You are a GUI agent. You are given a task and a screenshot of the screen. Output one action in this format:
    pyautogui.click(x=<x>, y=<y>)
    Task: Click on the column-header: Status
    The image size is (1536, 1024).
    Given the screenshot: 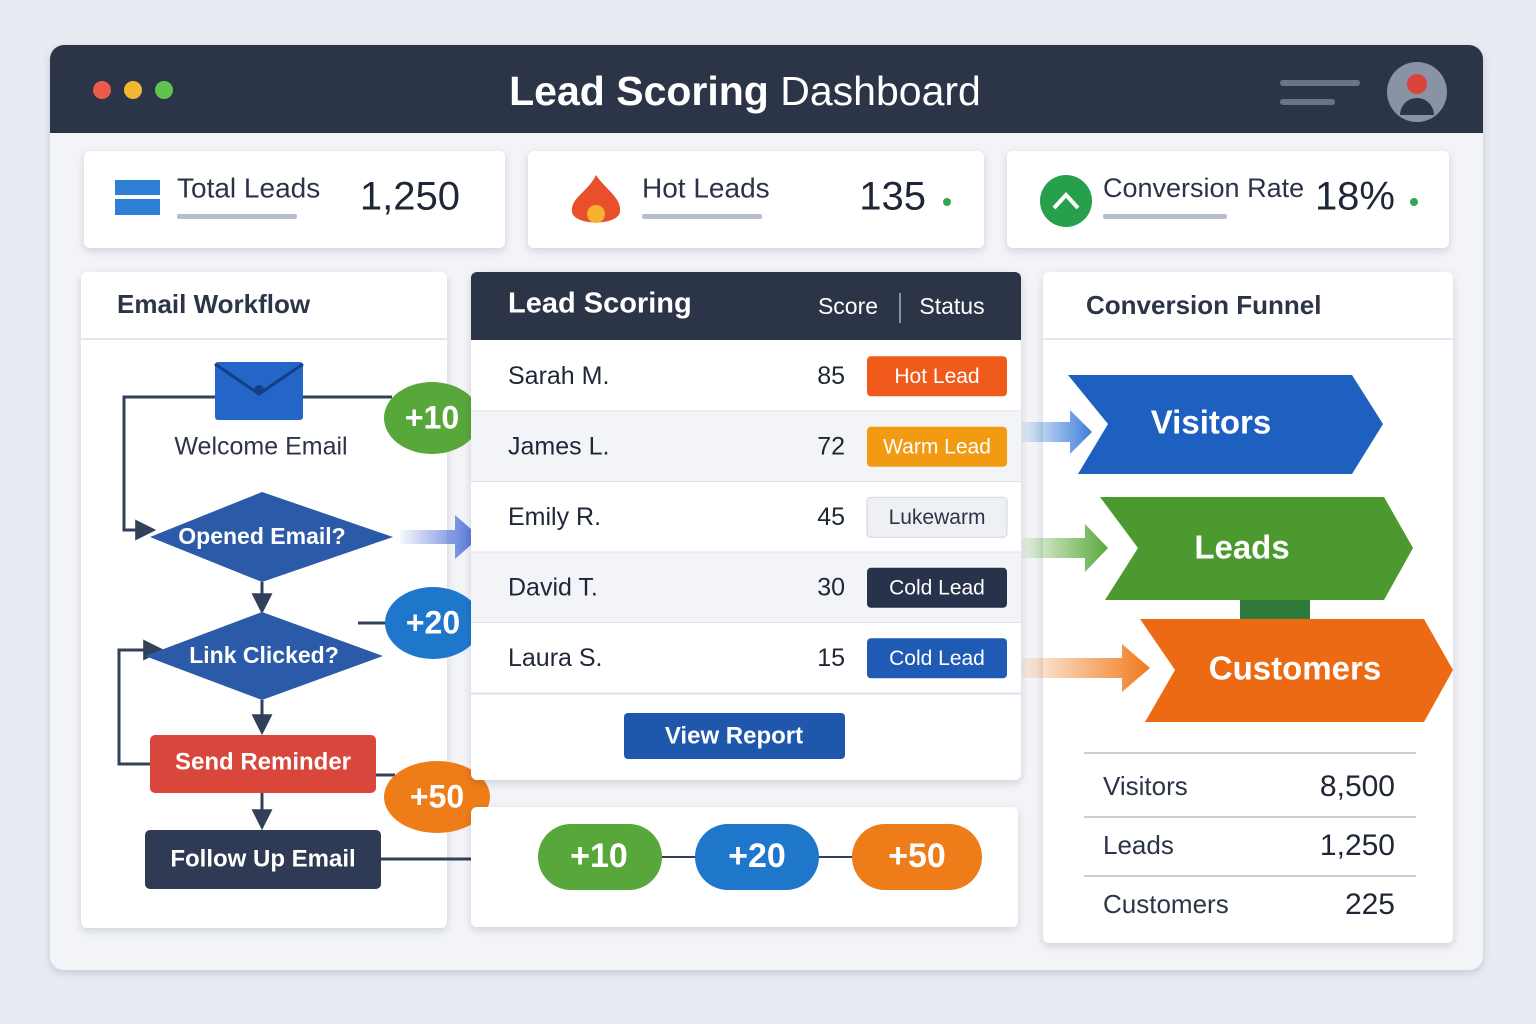 What is the action you would take?
    pyautogui.click(x=951, y=306)
    